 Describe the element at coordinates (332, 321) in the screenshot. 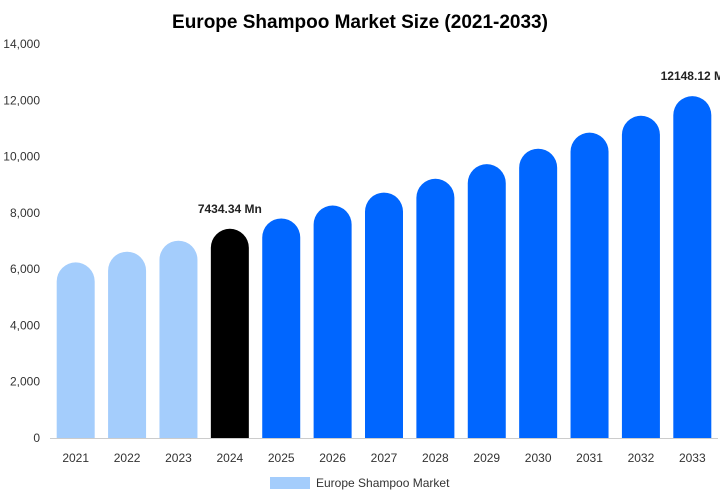

I see `bar-2026` at that location.